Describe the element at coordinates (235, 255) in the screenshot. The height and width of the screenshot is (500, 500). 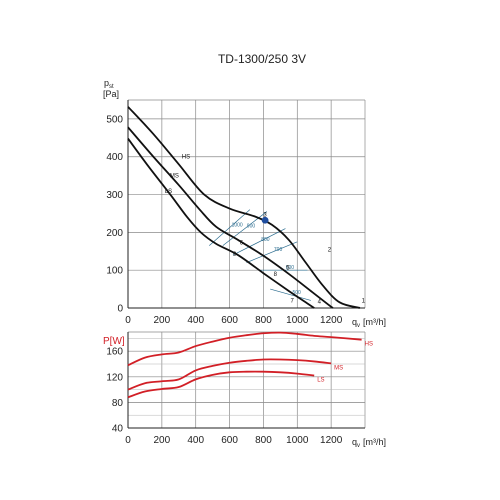
I see `point-label: 9` at that location.